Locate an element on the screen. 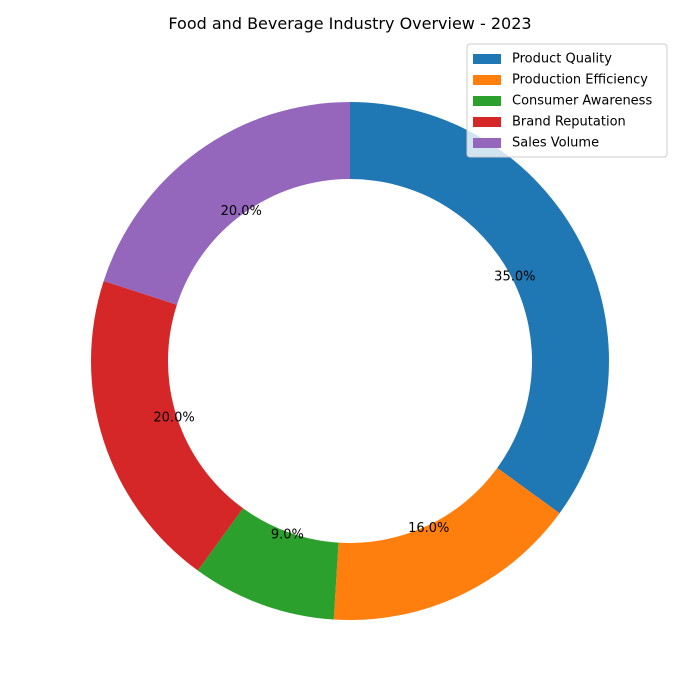  slice-production-efficiency is located at coordinates (446, 543).